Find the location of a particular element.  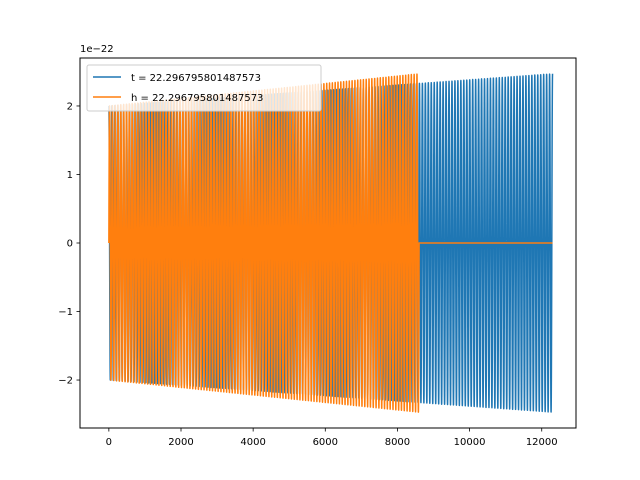

y-tick-label: 0 is located at coordinates (70, 244).